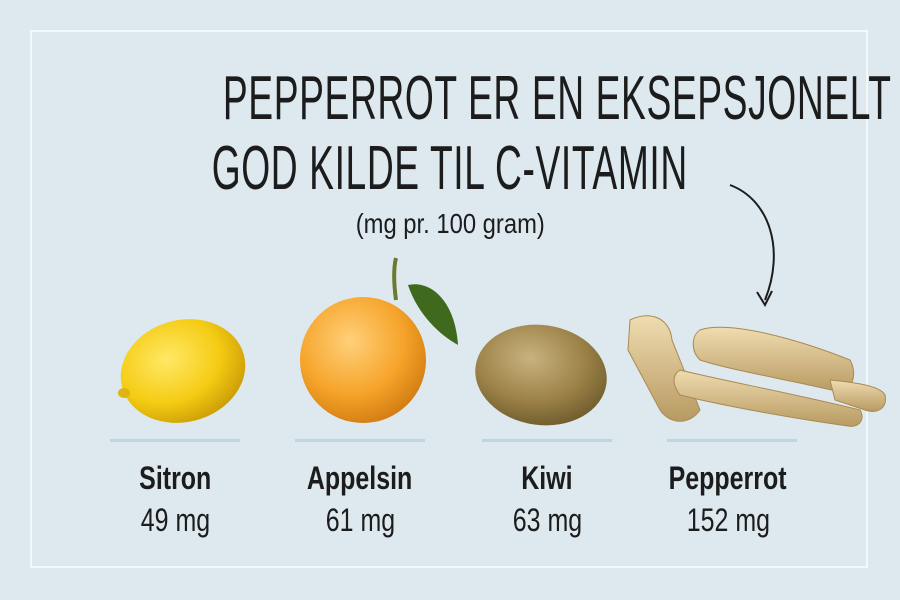 Image resolution: width=900 pixels, height=600 pixels. I want to click on lemon-image, so click(182, 371).